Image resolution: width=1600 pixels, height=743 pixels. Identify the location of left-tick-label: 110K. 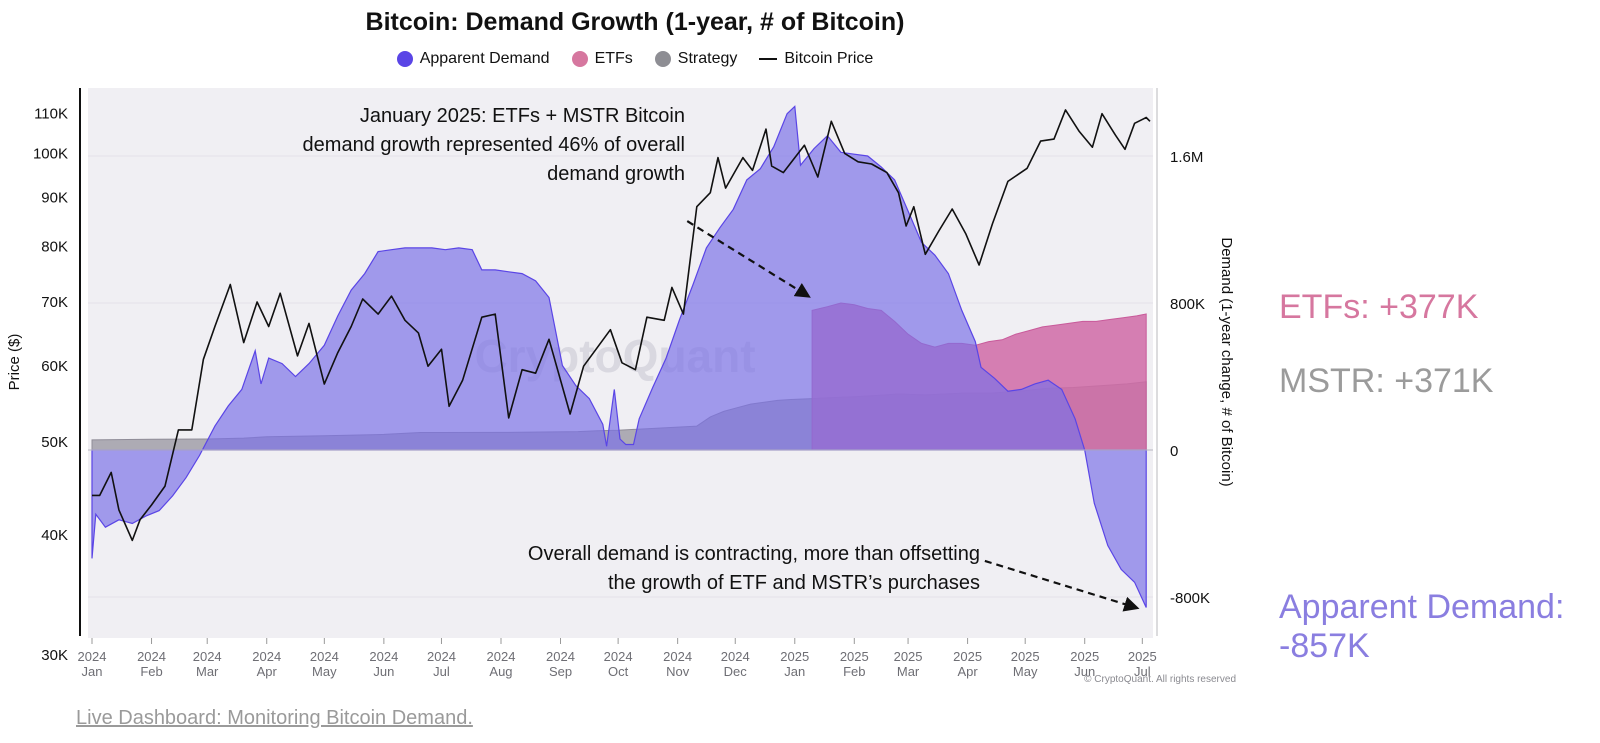
(51, 114).